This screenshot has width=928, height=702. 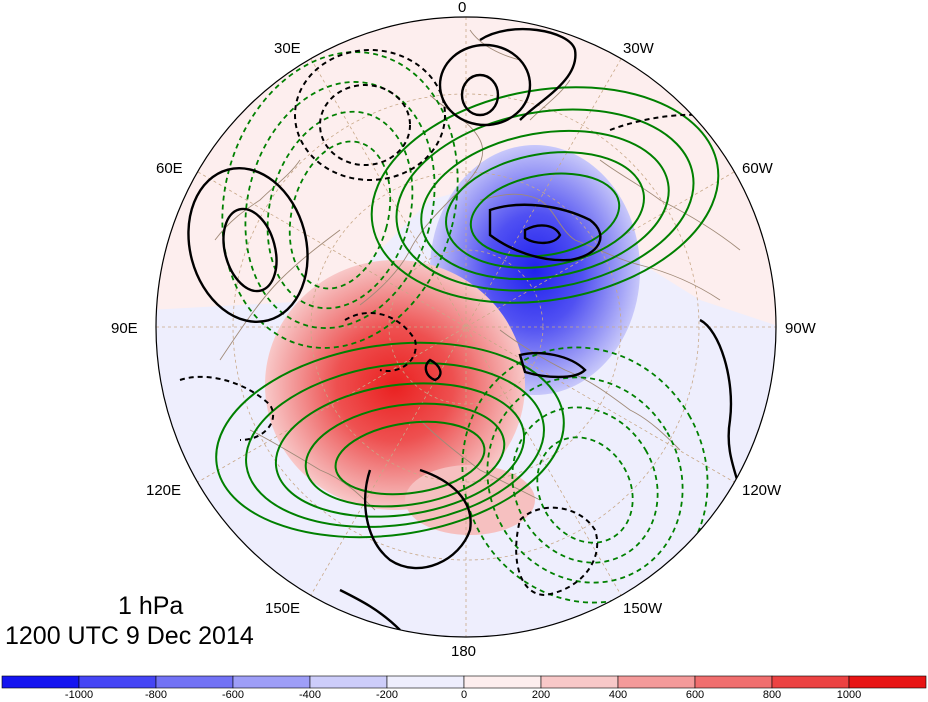 What do you see at coordinates (156, 695) in the screenshot?
I see `colorbar-tick-label: -800` at bounding box center [156, 695].